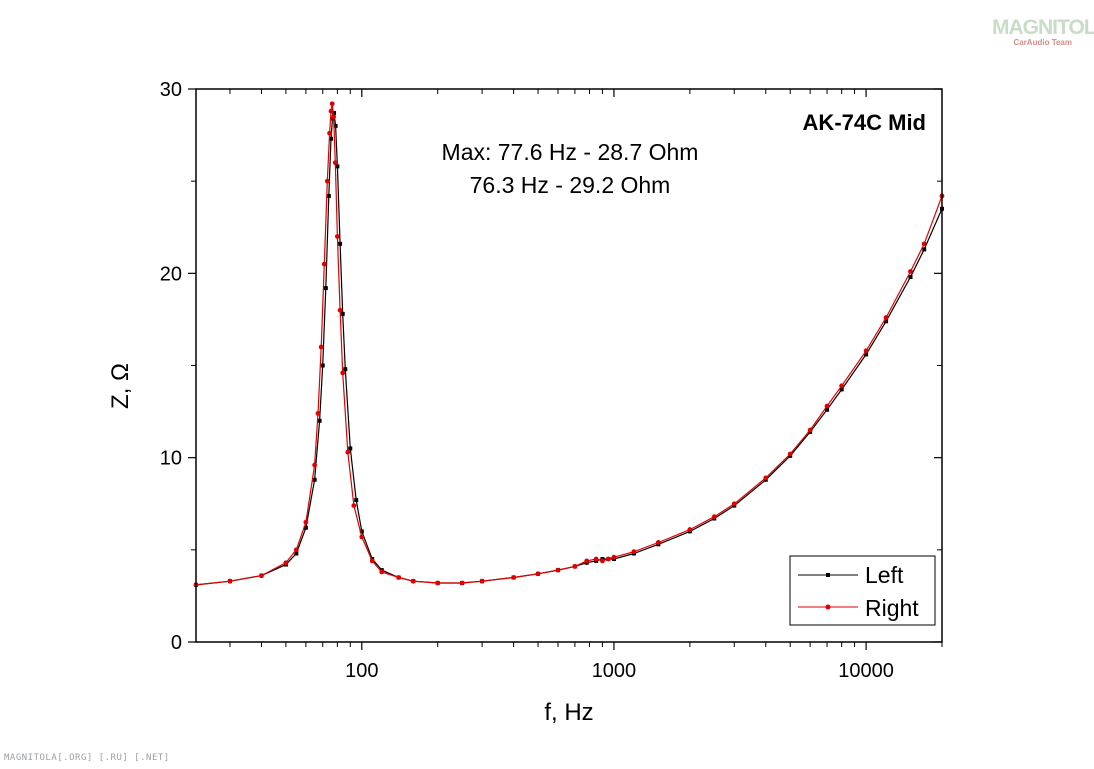 This screenshot has width=1094, height=769. I want to click on legend-marker-left, so click(828, 575).